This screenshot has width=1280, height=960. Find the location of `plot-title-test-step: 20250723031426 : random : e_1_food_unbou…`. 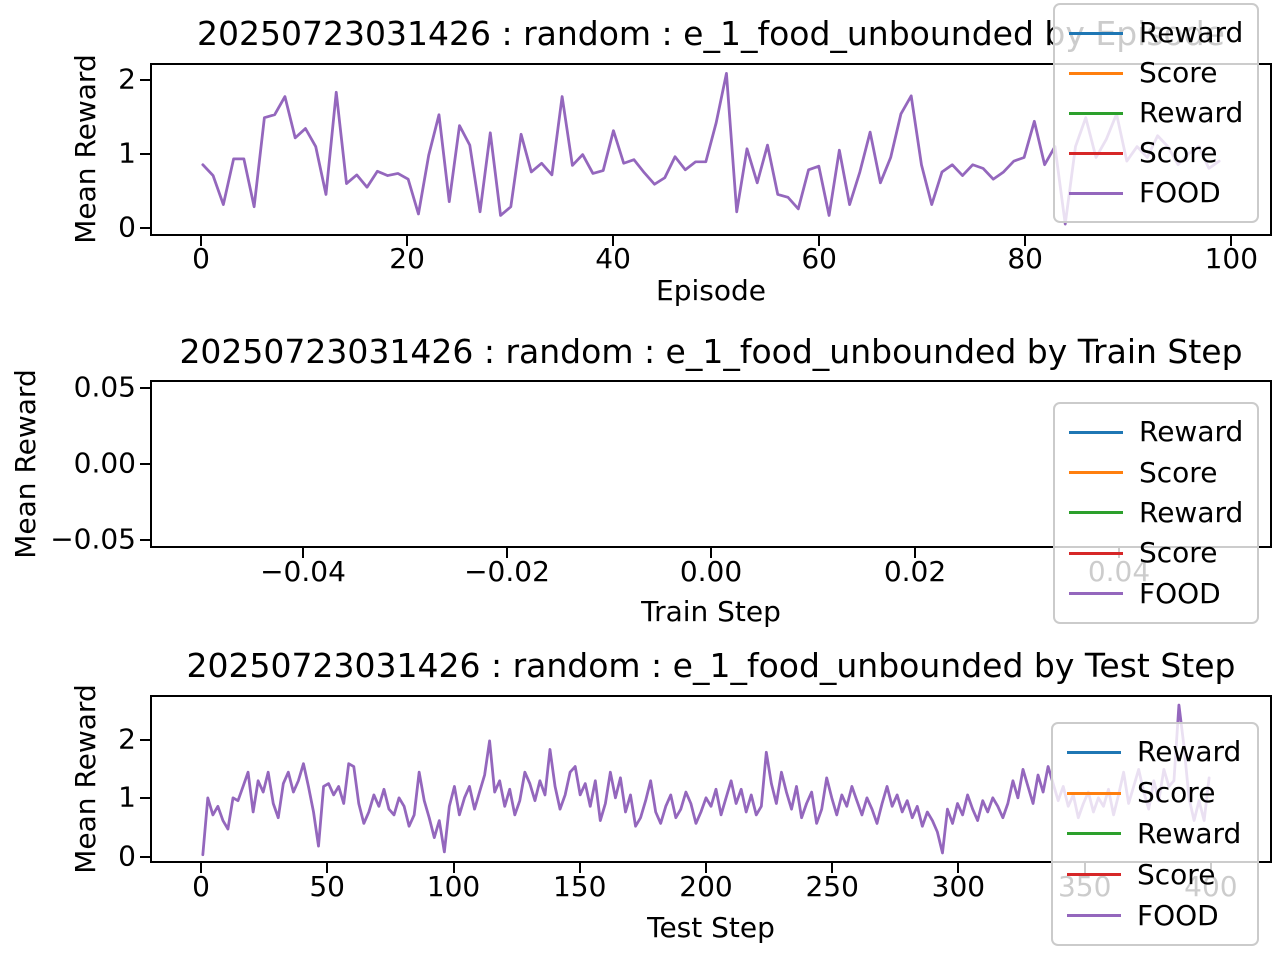

plot-title-test-step: 20250723031426 : random : e_1_food_unbou… is located at coordinates (711, 665).